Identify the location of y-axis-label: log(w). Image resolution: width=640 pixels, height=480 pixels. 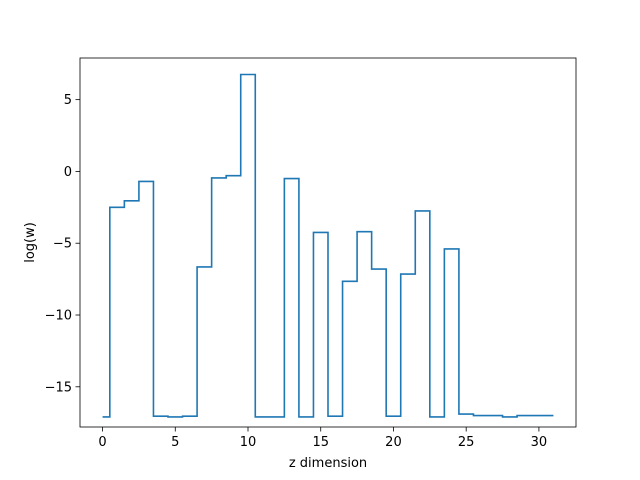
(30, 242).